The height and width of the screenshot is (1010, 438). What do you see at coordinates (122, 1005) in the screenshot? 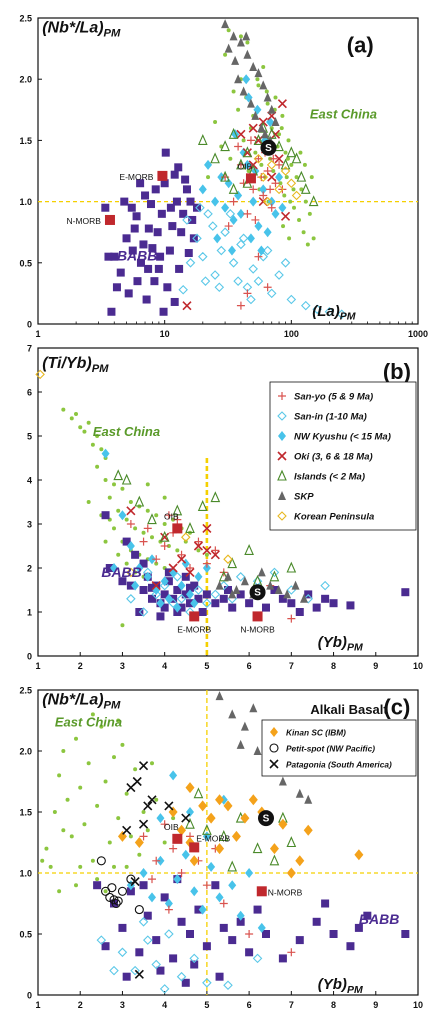
I see `x-tick-label: 3` at bounding box center [122, 1005].